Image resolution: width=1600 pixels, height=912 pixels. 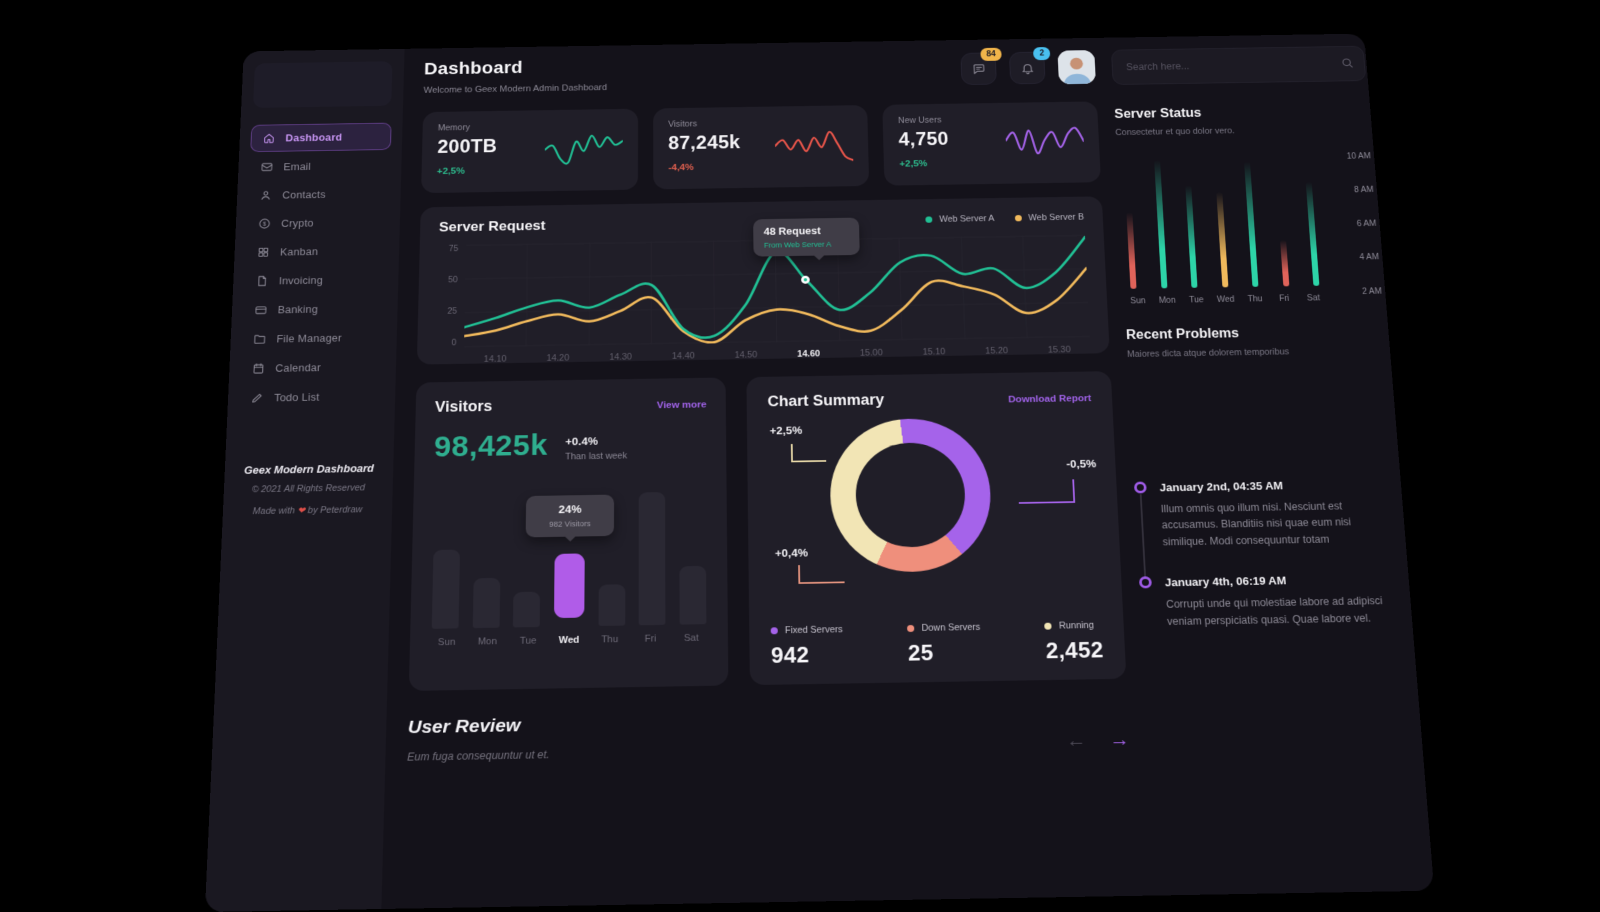 I want to click on messages-button: 84, so click(x=978, y=68).